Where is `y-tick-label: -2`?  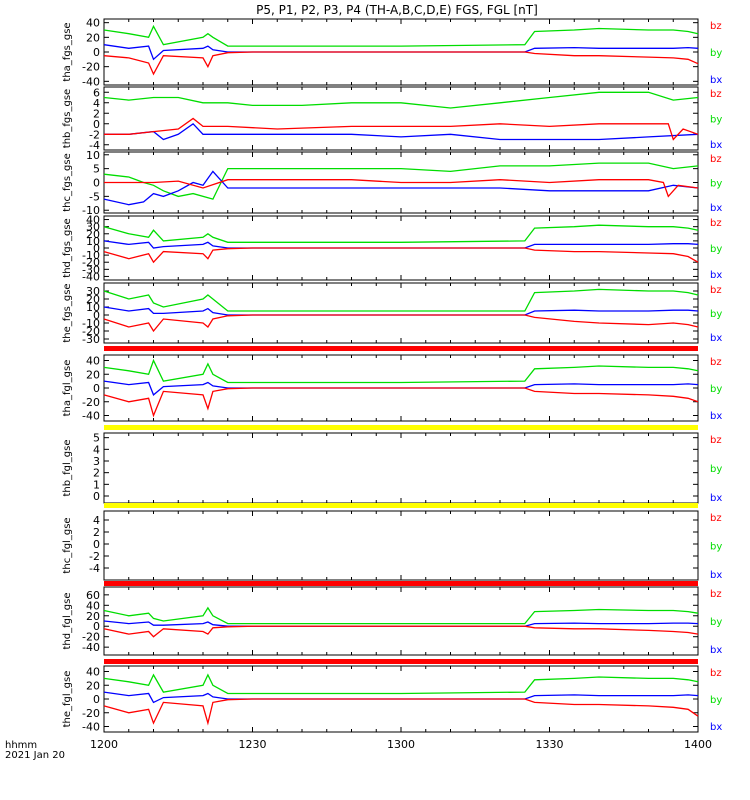 y-tick-label: -2 is located at coordinates (94, 556).